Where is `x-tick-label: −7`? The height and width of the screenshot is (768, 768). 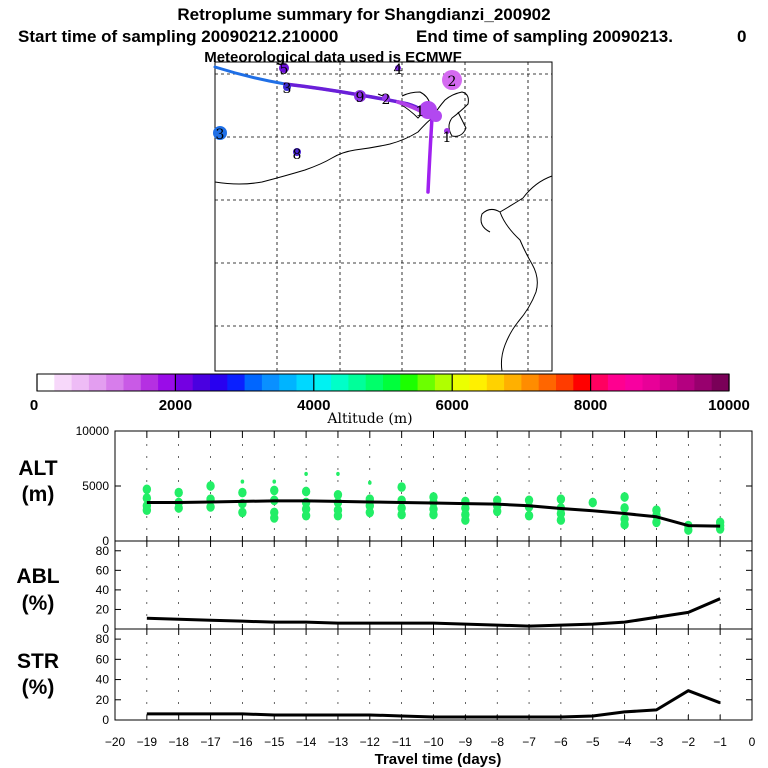
x-tick-label: −7 is located at coordinates (529, 742).